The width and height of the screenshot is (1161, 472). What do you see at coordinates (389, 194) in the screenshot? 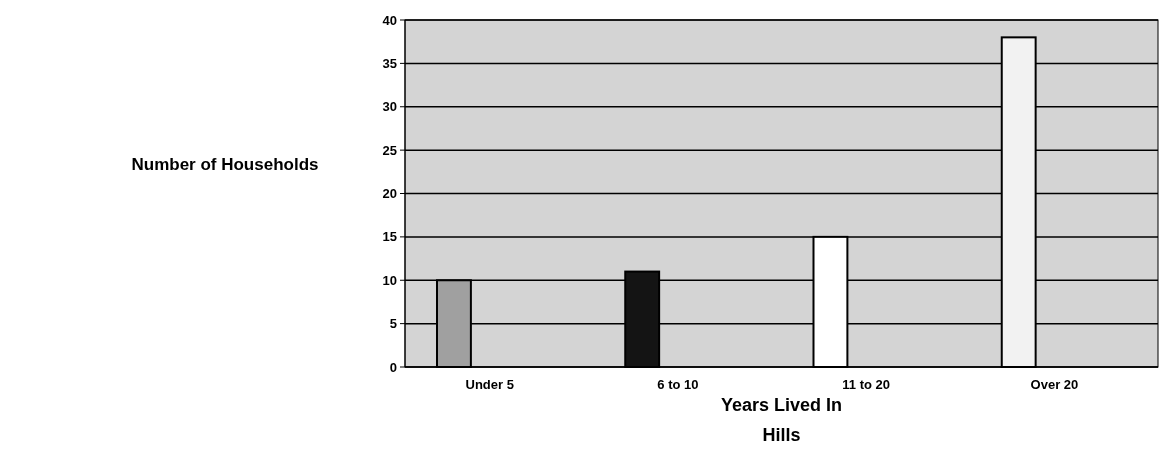
I see `y-tick-label: 20` at bounding box center [389, 194].